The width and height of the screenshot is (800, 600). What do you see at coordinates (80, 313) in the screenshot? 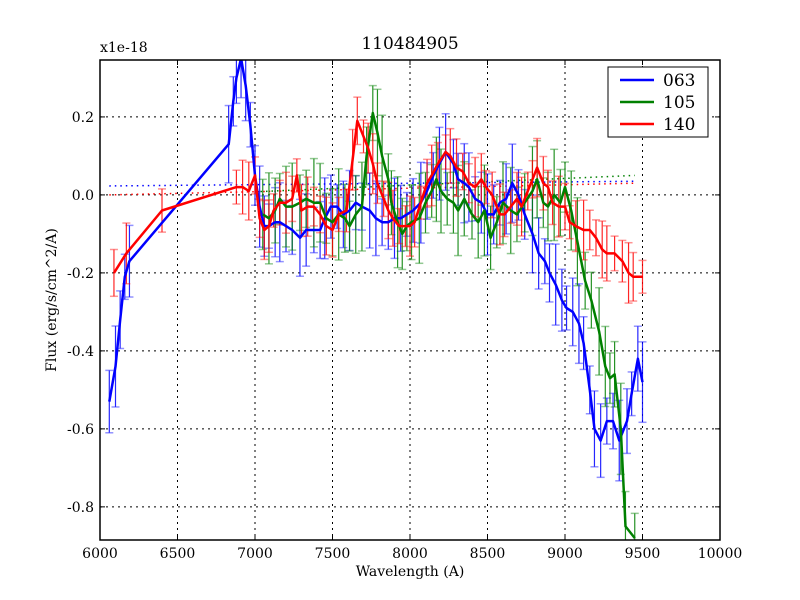
I see `y-tick-labels: 0.2 0.0 -0.2 -0.4 -0.6 -0.8` at bounding box center [80, 313].